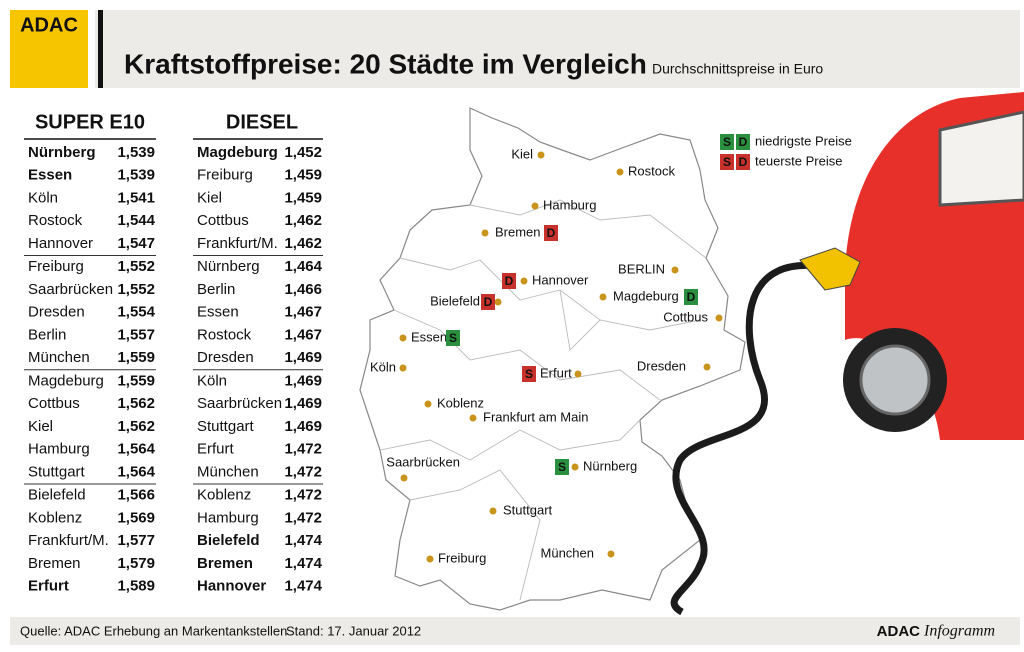 The image size is (1024, 652). Describe the element at coordinates (136, 220) in the screenshot. I see `price: 1,544` at that location.